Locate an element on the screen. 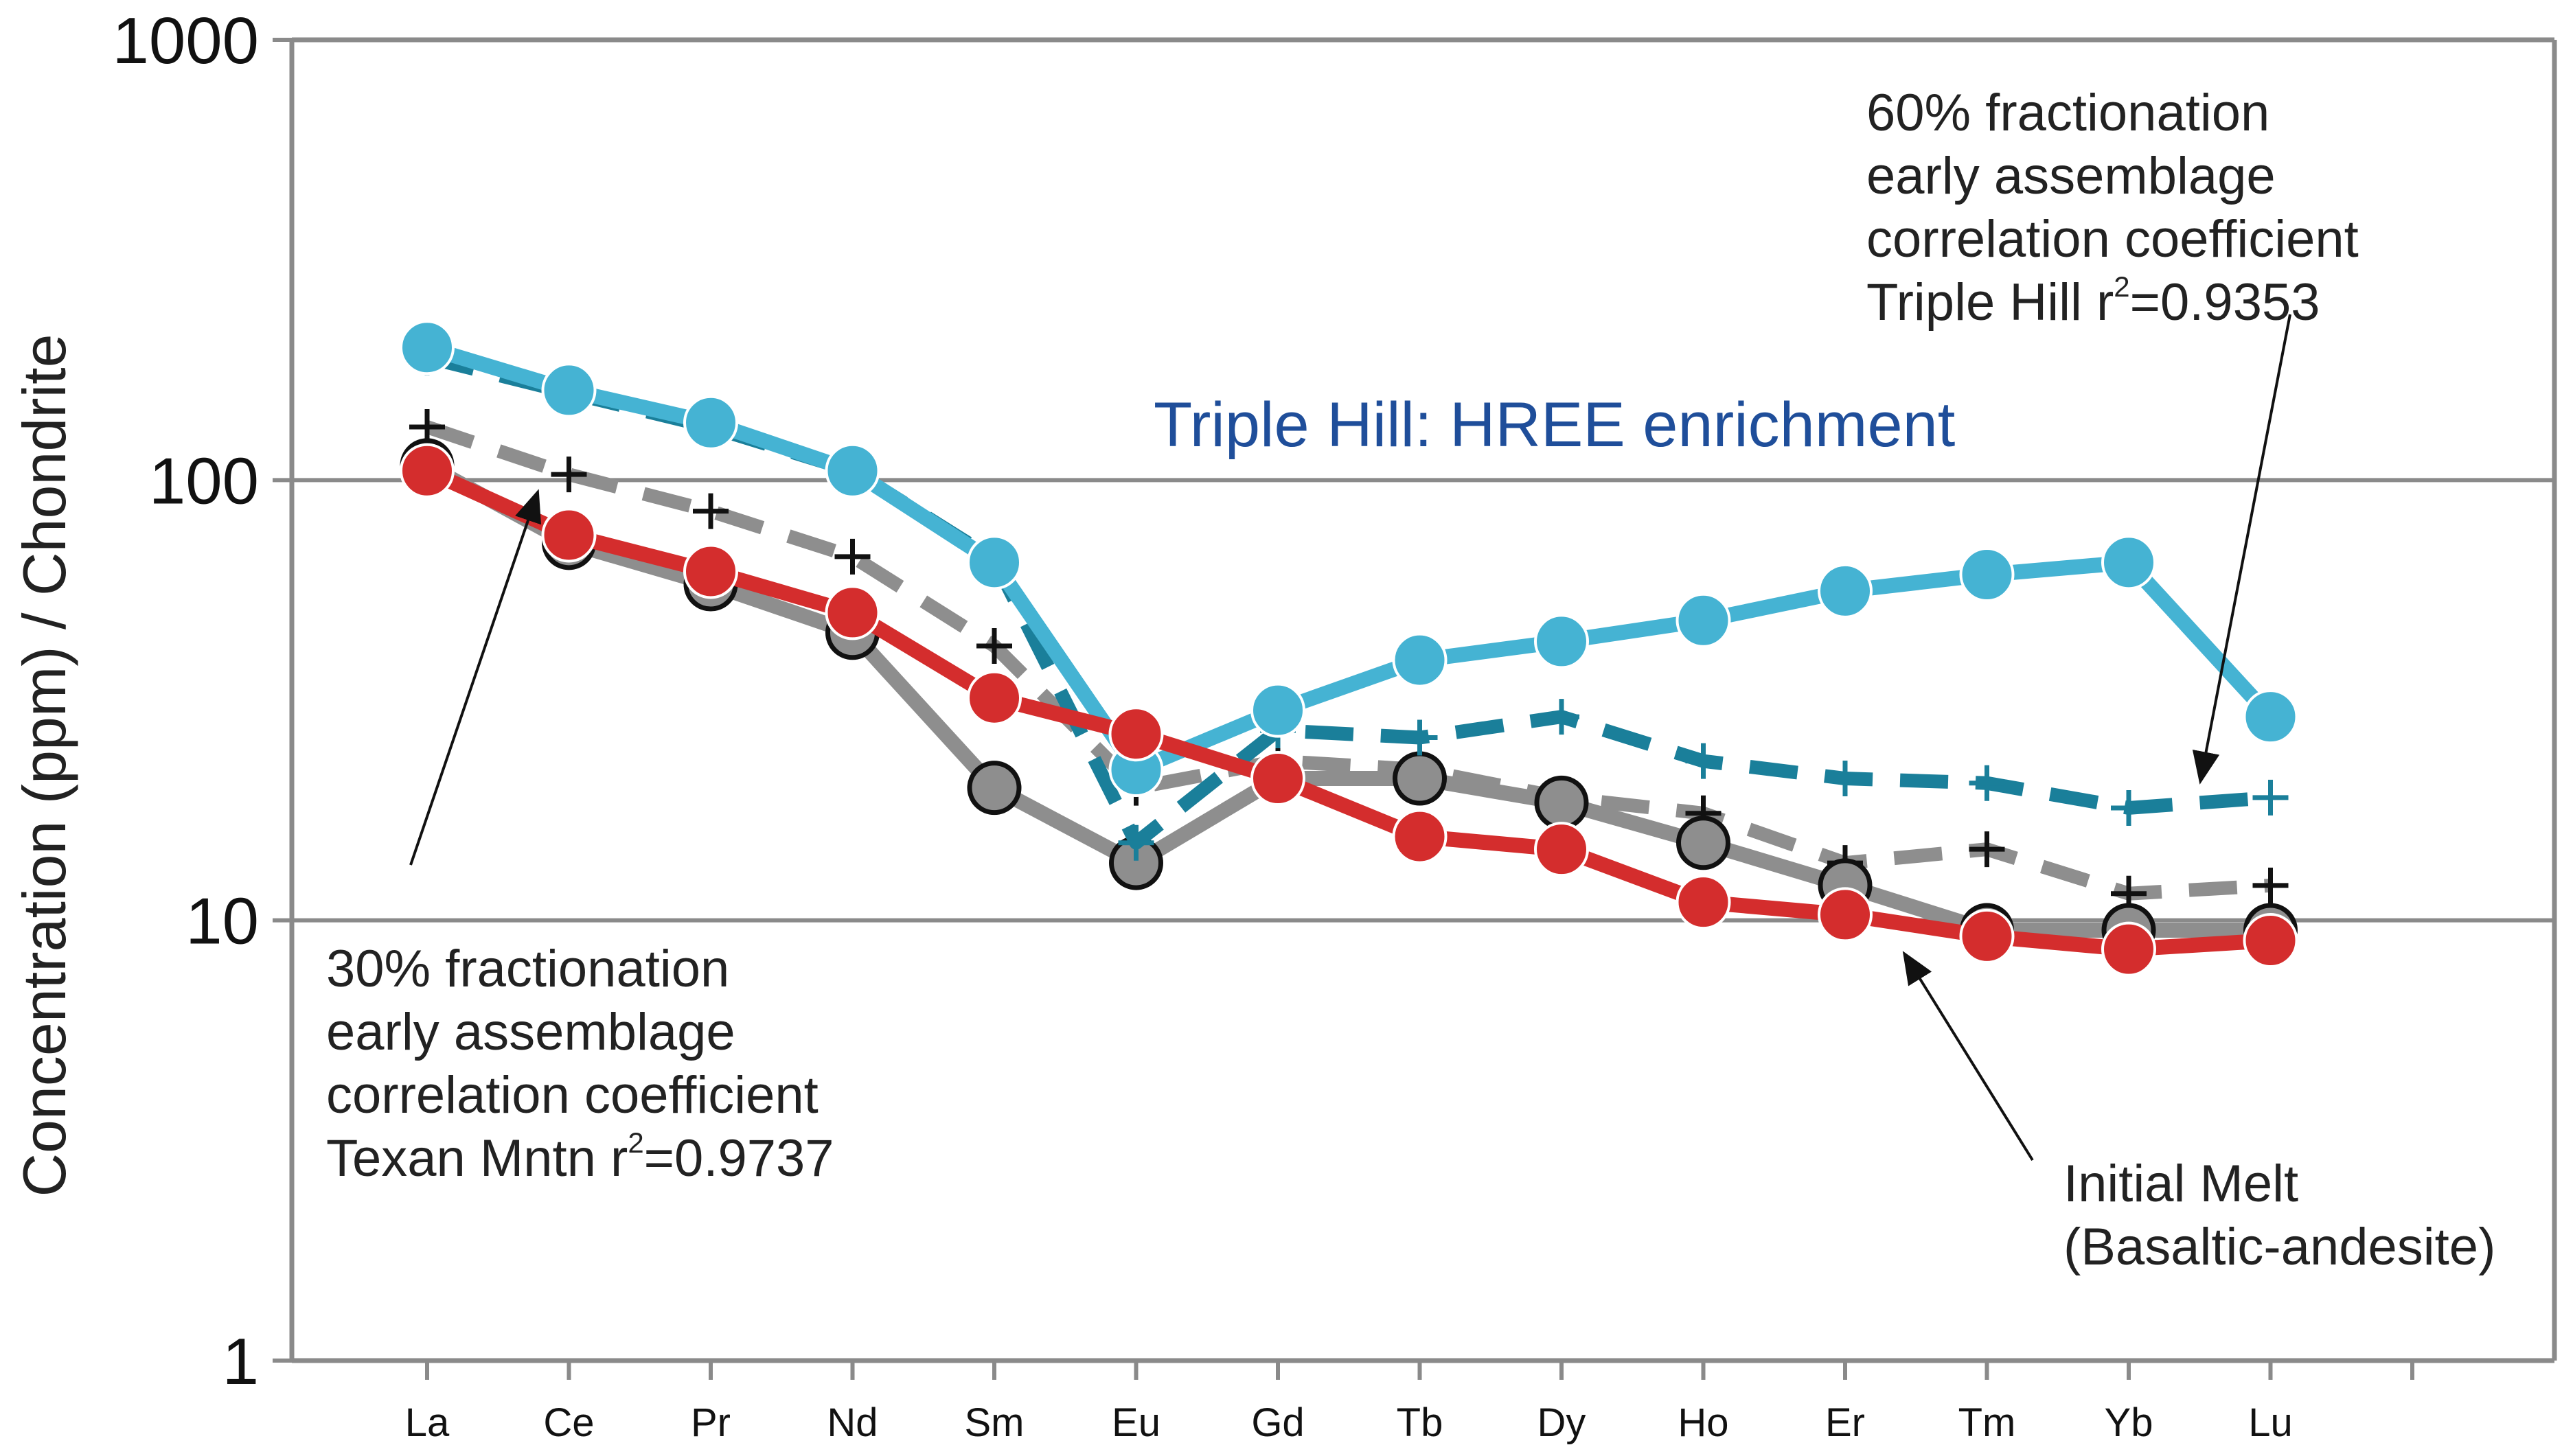 The height and width of the screenshot is (1456, 2562). annotation-30pct-suffix: =0.9737 is located at coordinates (739, 1158).